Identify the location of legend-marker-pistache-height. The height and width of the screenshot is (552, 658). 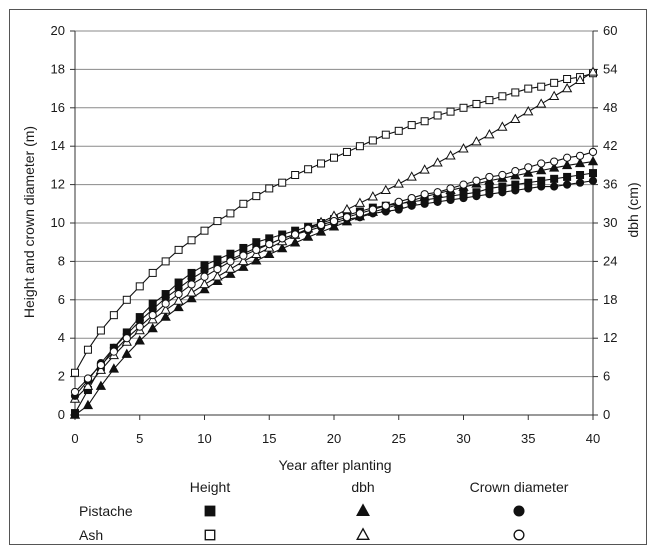
(210, 511).